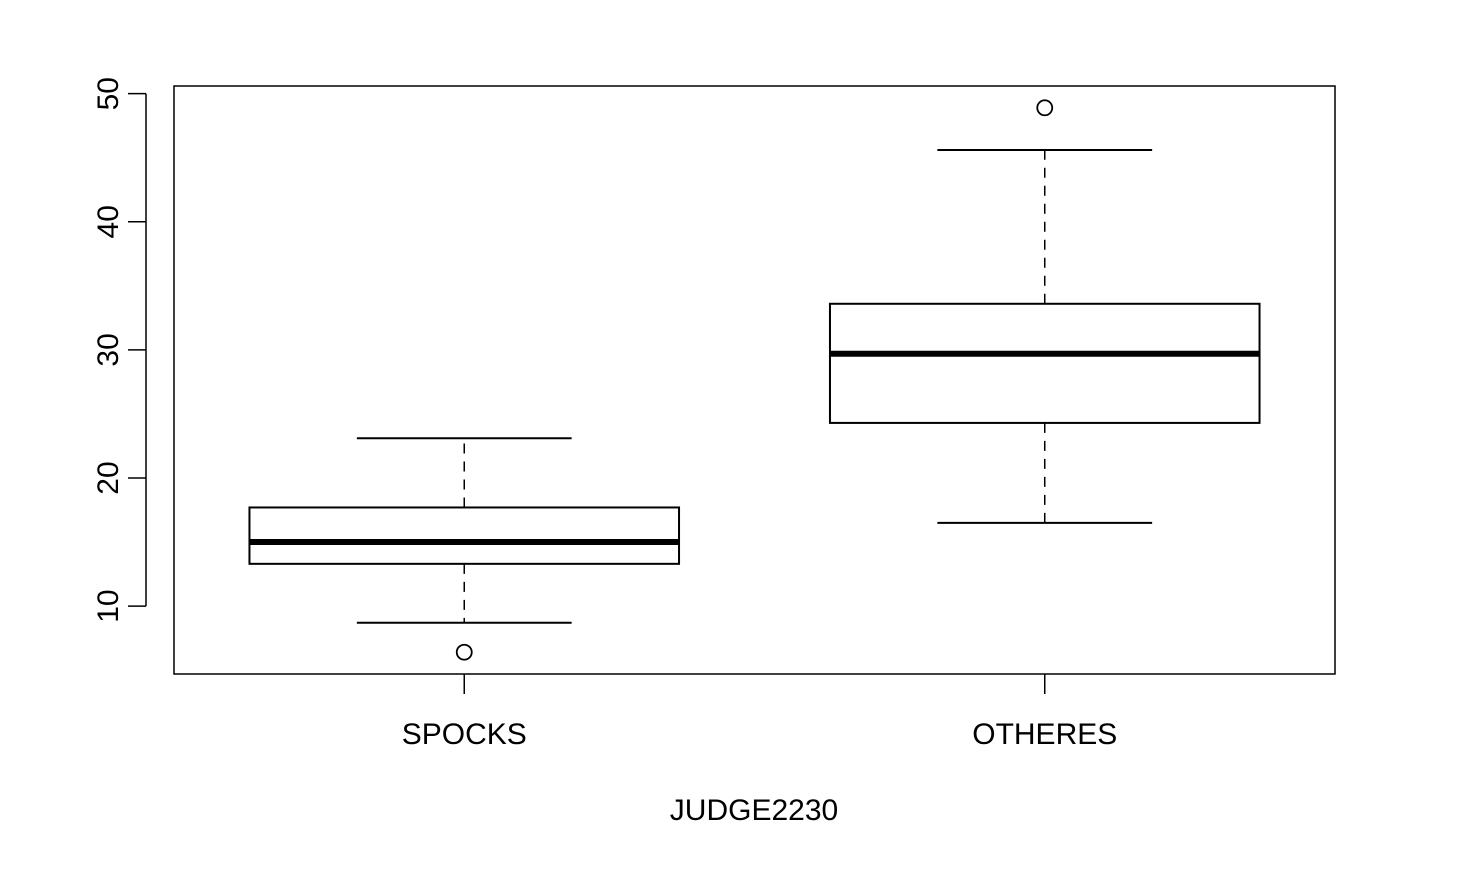  Describe the element at coordinates (754, 810) in the screenshot. I see `x-axis-title: JUDGE2230` at that location.